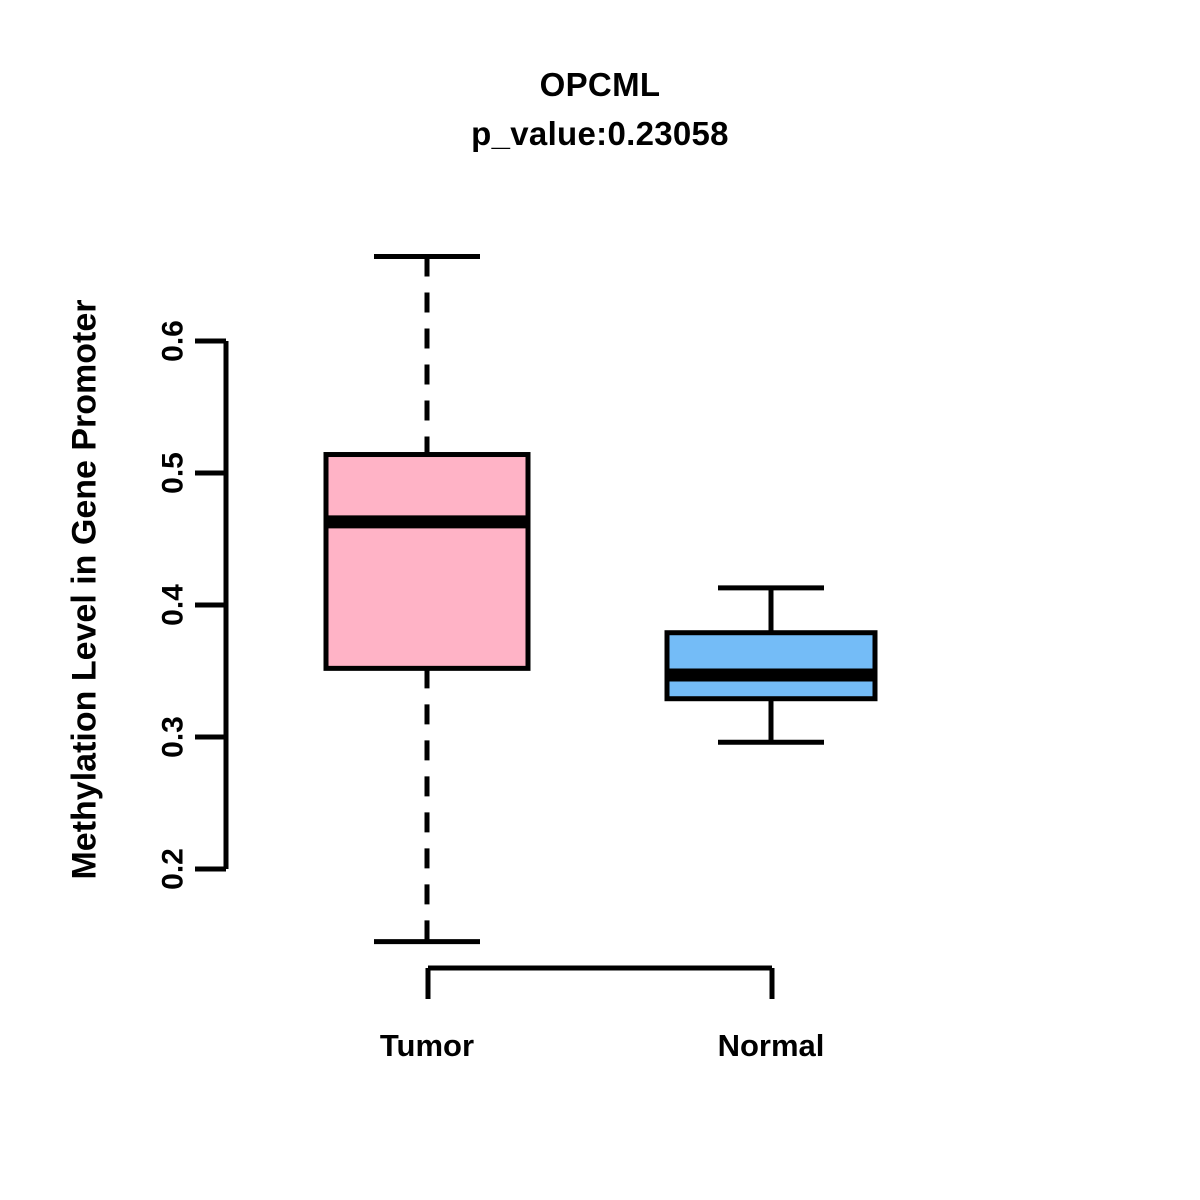 The height and width of the screenshot is (1200, 1200). I want to click on box-normal, so click(771, 665).